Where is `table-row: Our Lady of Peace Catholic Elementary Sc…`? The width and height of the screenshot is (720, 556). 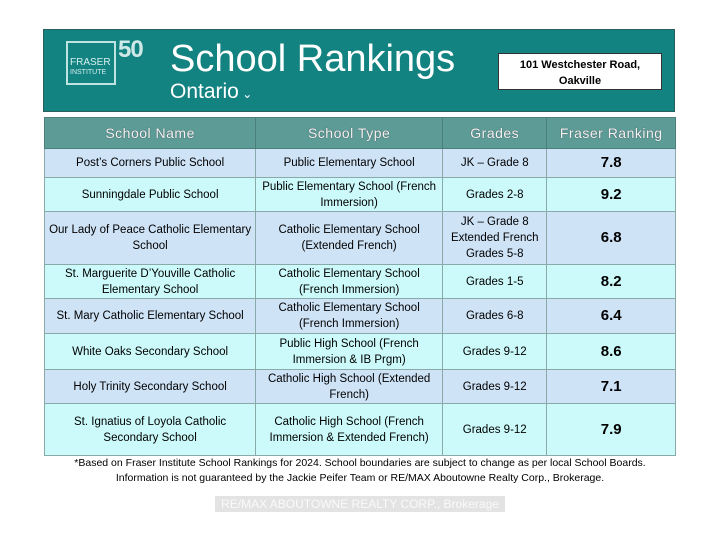 table-row: Our Lady of Peace Catholic Elementary Sc… is located at coordinates (359, 238).